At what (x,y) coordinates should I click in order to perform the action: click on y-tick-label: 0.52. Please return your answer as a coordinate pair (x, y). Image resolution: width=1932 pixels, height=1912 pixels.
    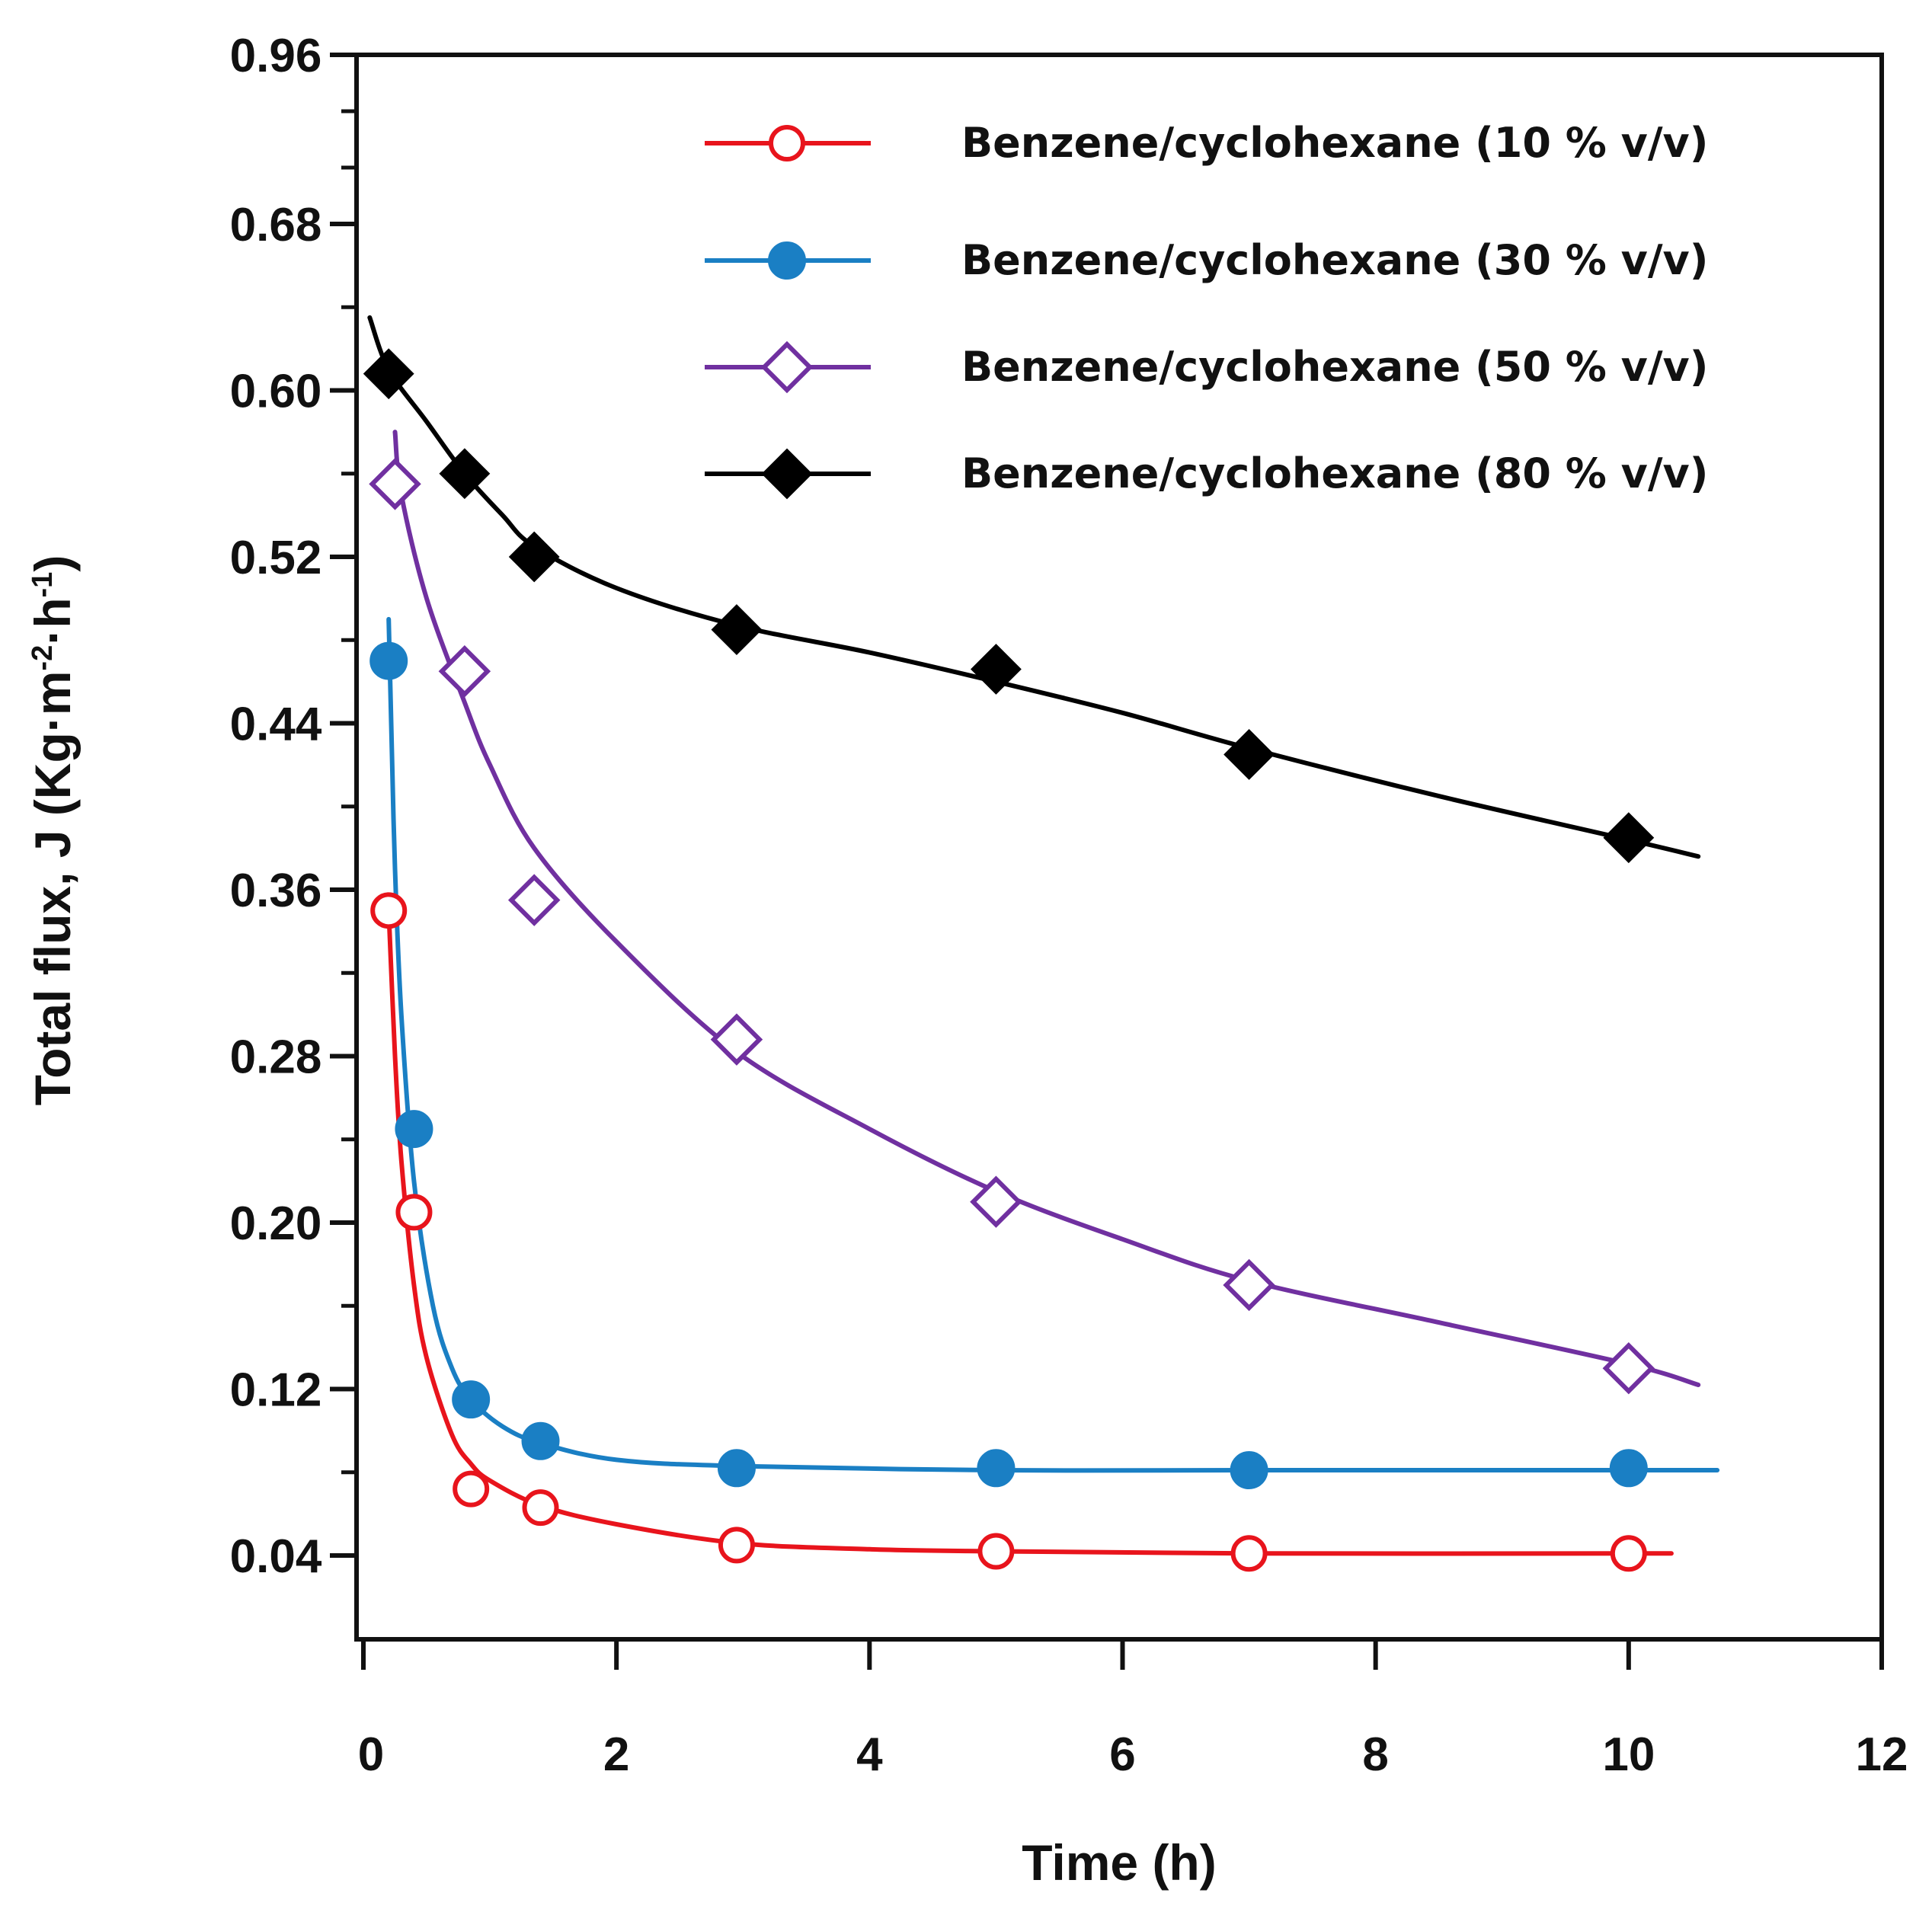
    Looking at the image, I should click on (276, 558).